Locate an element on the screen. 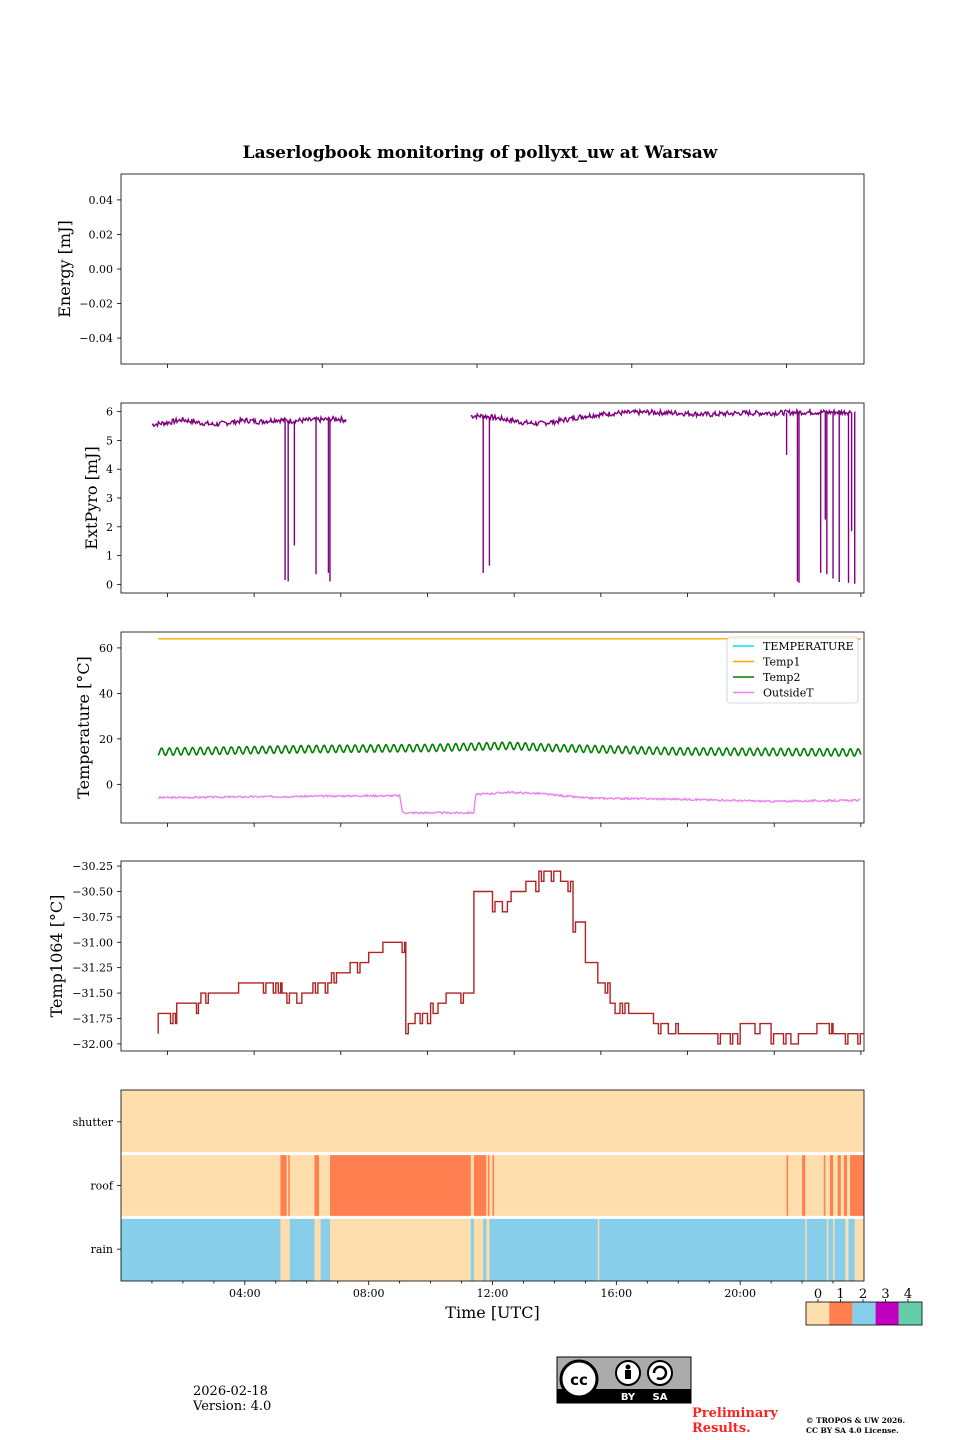  extpyro-ytick-label: 4 is located at coordinates (109, 469).